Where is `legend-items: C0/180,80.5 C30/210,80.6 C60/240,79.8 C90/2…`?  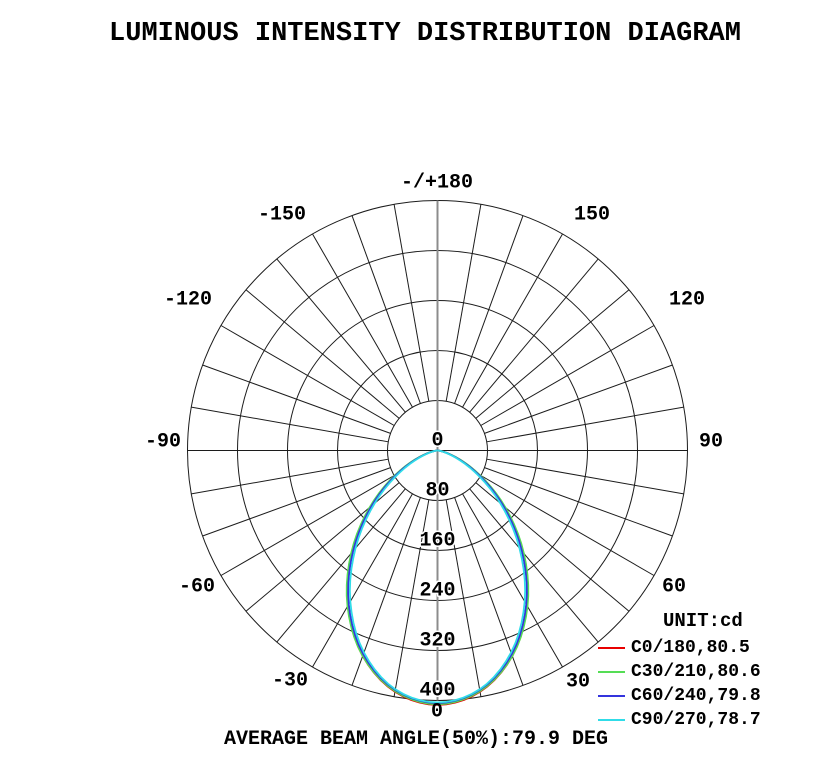
legend-items: C0/180,80.5 C30/210,80.6 C60/240,79.8 C90/2… is located at coordinates (715, 684).